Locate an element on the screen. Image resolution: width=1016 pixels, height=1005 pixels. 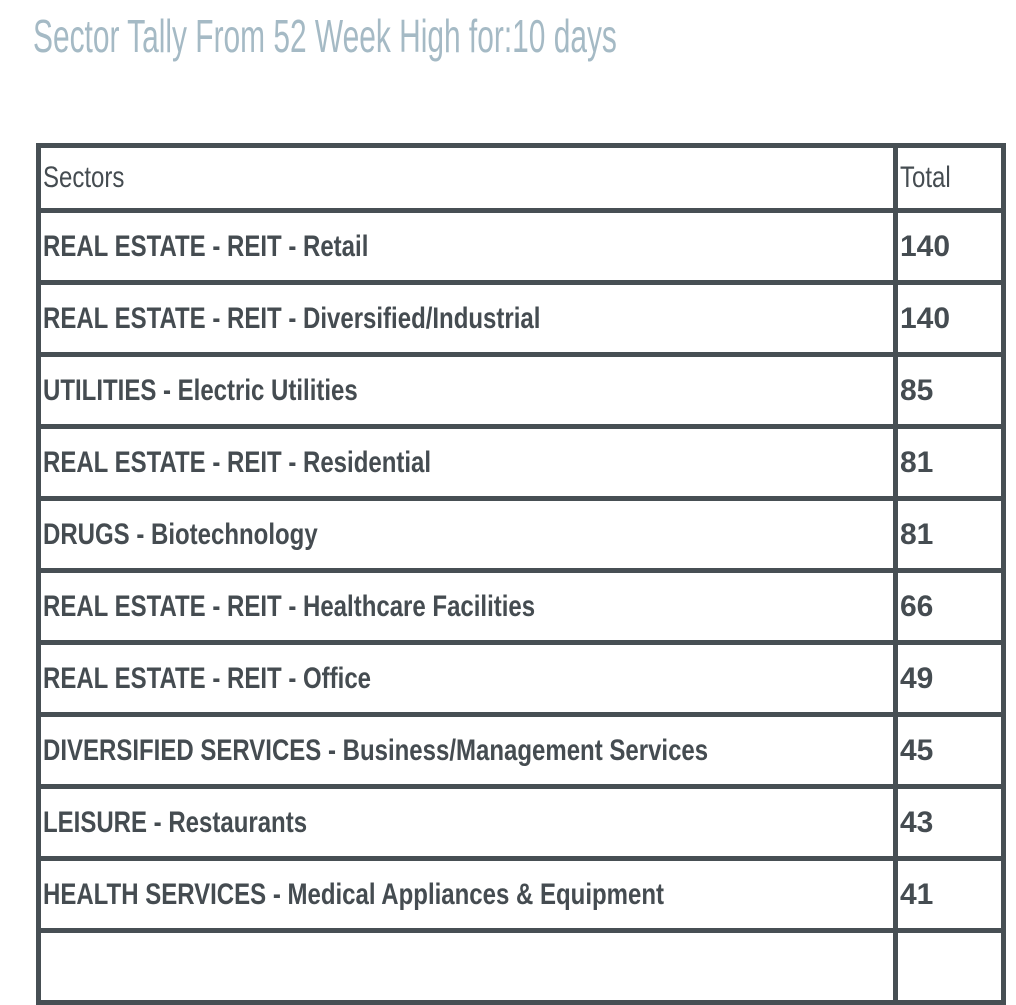
total-cell is located at coordinates (949, 966).